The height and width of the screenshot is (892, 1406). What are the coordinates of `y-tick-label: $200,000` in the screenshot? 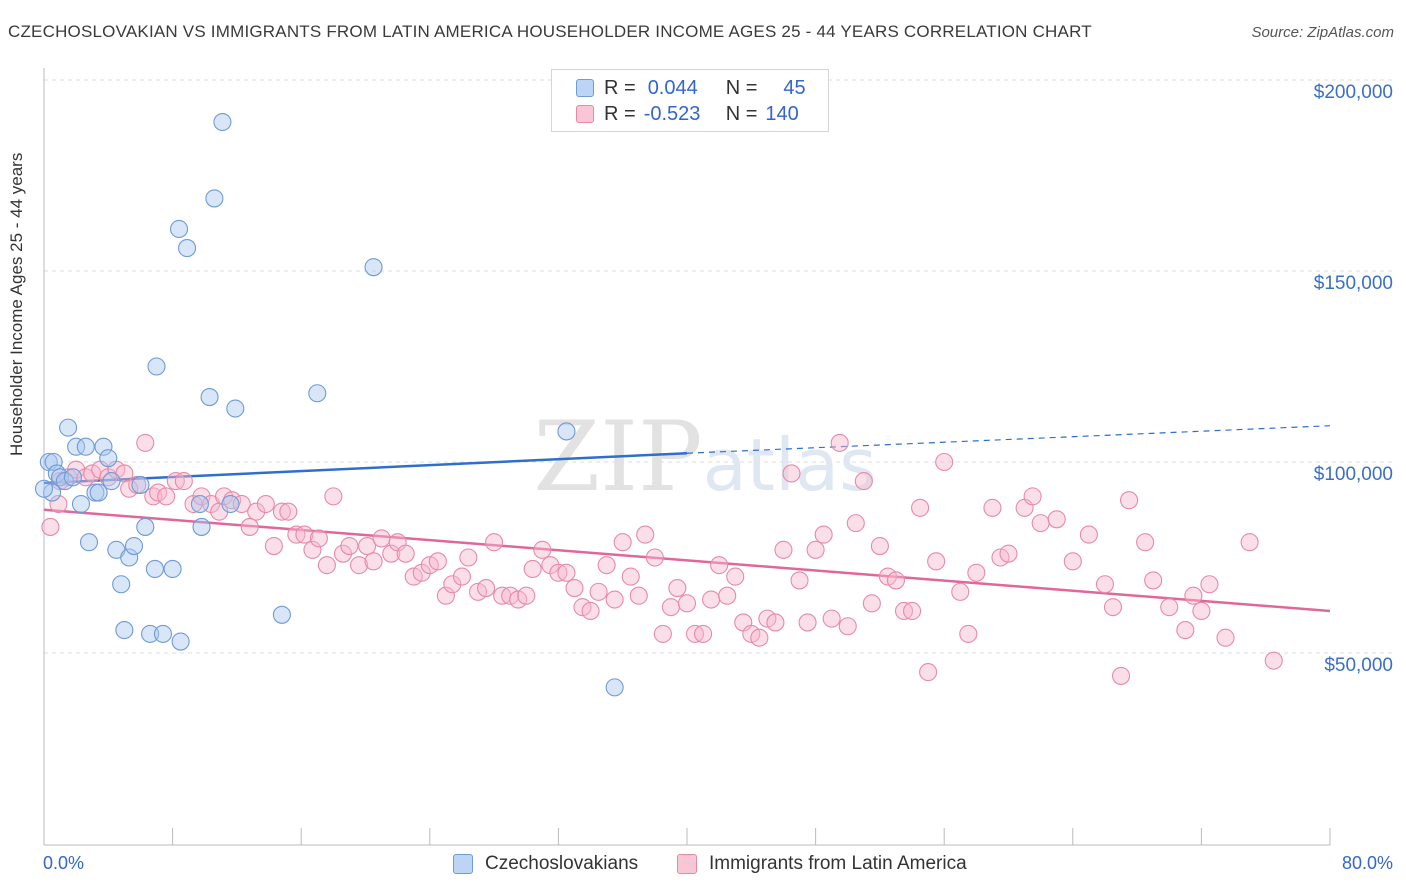 It's located at (1353, 92).